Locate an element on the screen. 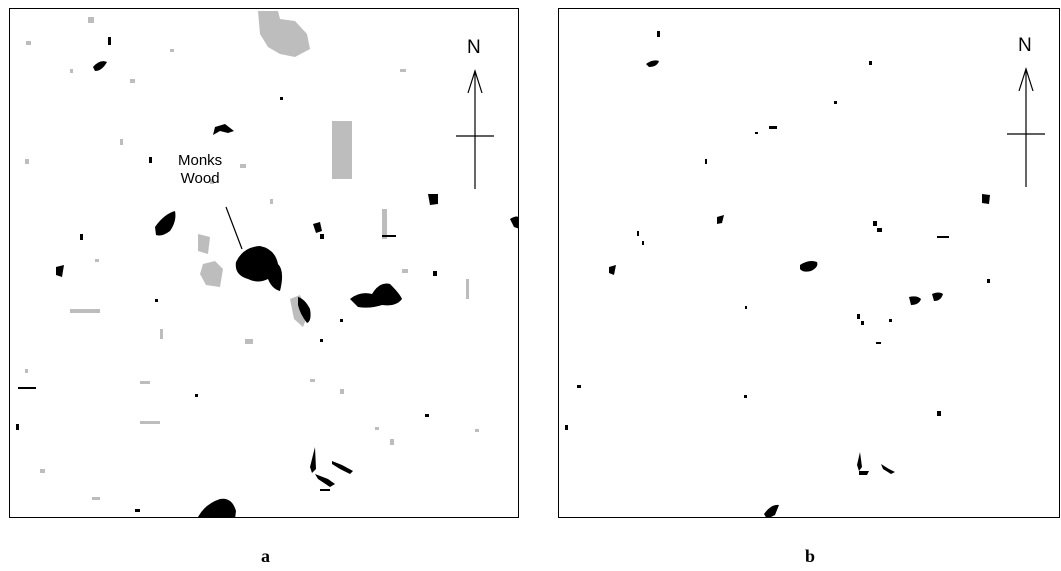 Image resolution: width=1061 pixels, height=571 pixels. north-label-b: N is located at coordinates (1025, 45).